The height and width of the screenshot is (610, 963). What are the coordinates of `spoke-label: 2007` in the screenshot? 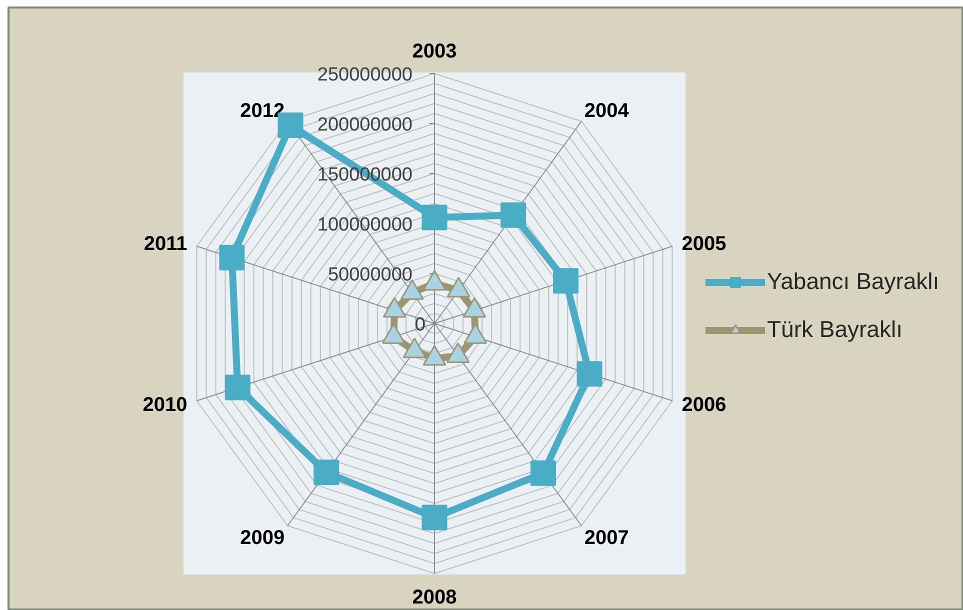 It's located at (606, 537).